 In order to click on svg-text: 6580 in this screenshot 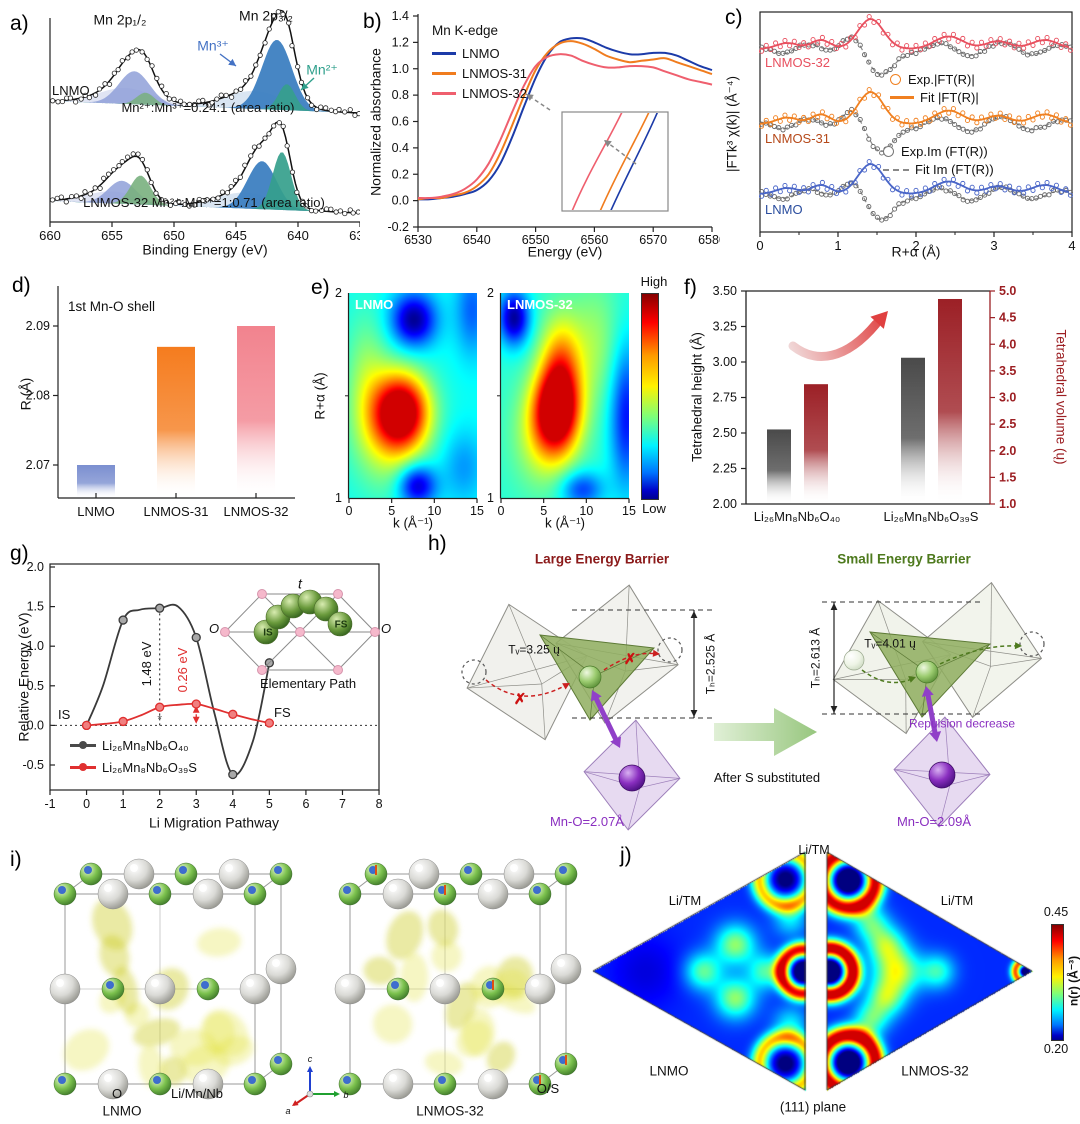, I will do `click(709, 240)`.